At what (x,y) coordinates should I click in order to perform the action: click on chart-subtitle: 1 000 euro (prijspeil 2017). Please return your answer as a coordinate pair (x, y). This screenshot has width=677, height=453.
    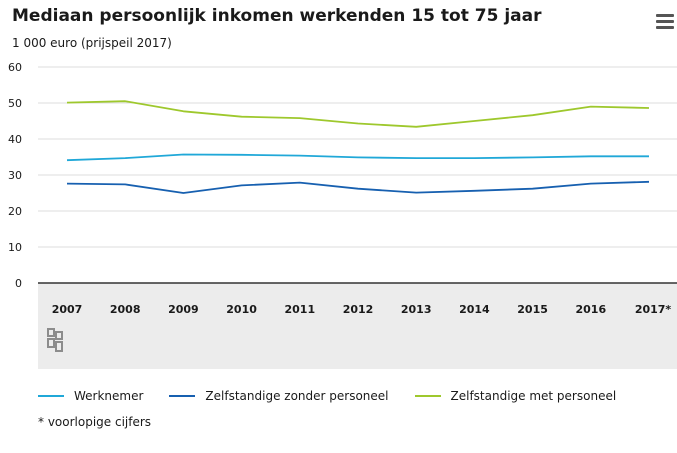
    Looking at the image, I should click on (92, 43).